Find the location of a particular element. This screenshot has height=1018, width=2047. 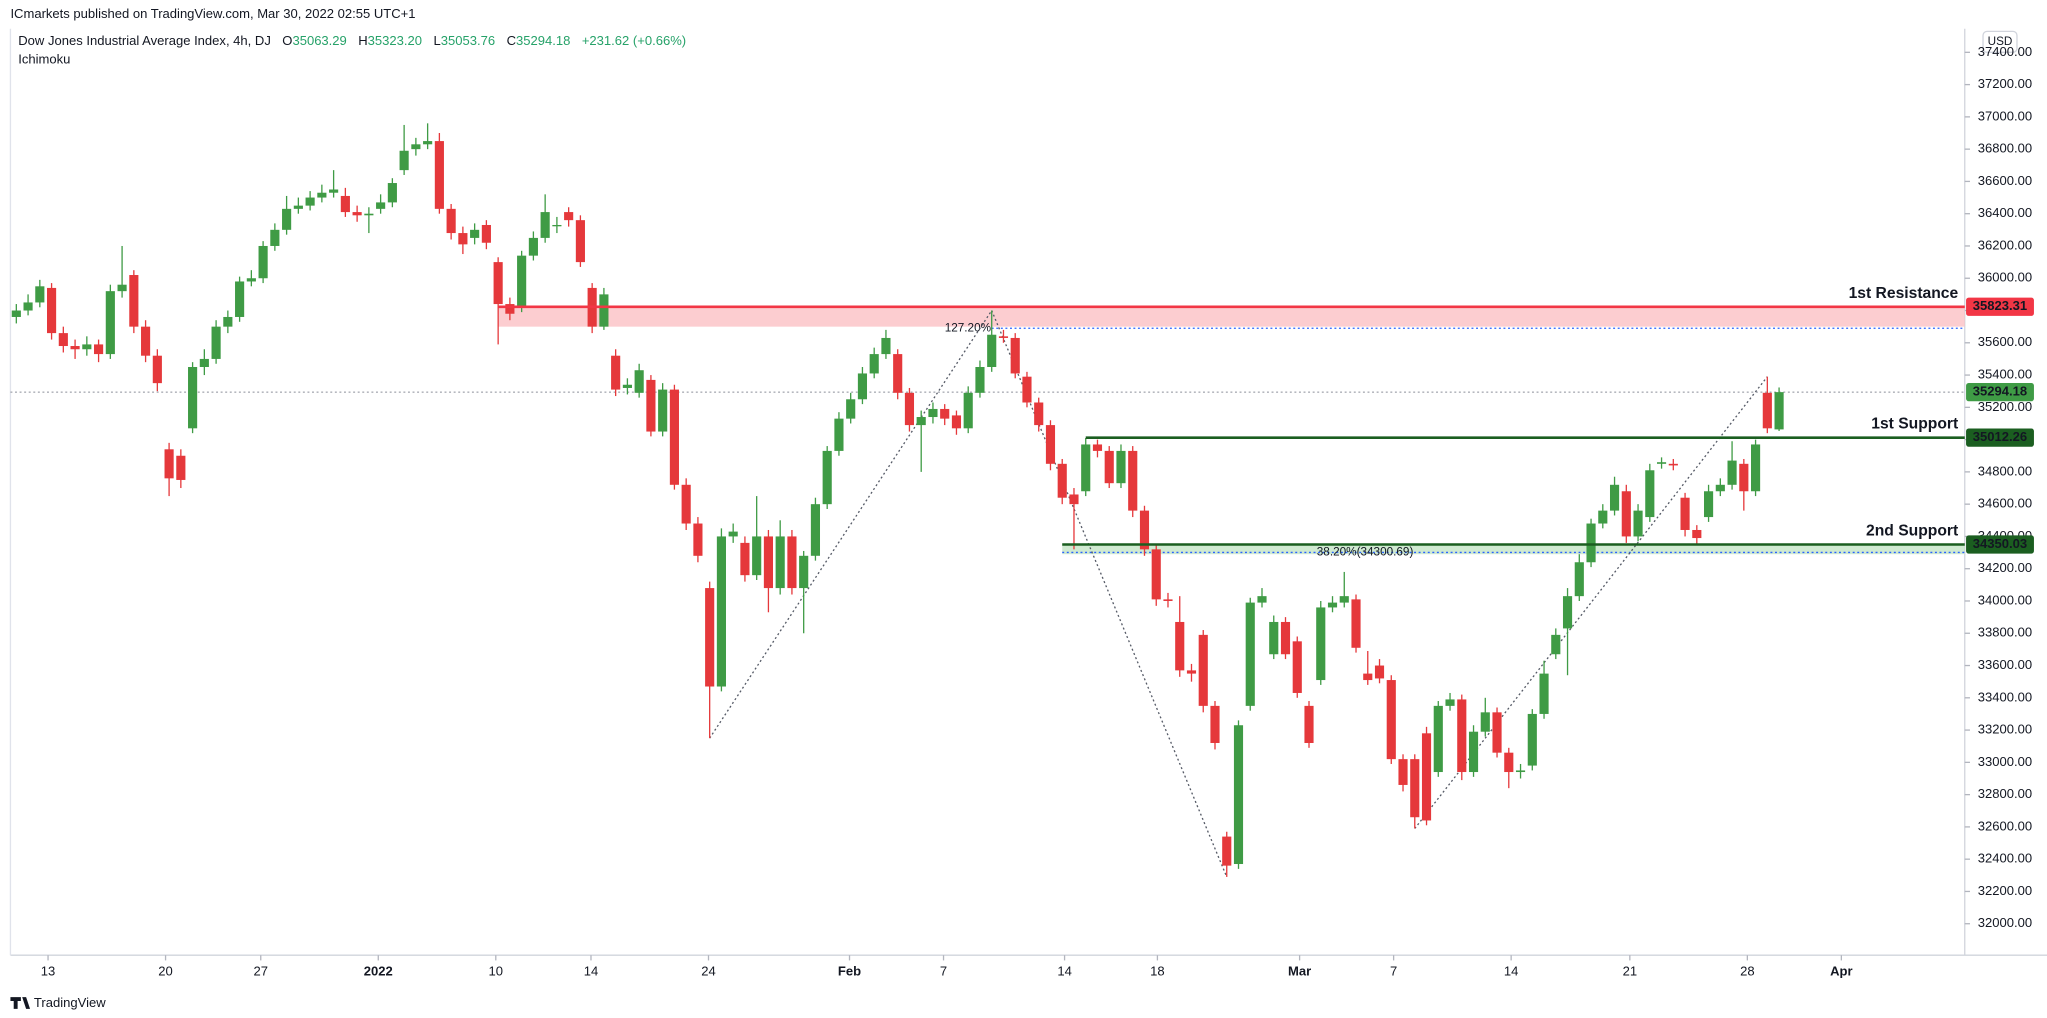

level-name: 2nd Support is located at coordinates (1912, 531).